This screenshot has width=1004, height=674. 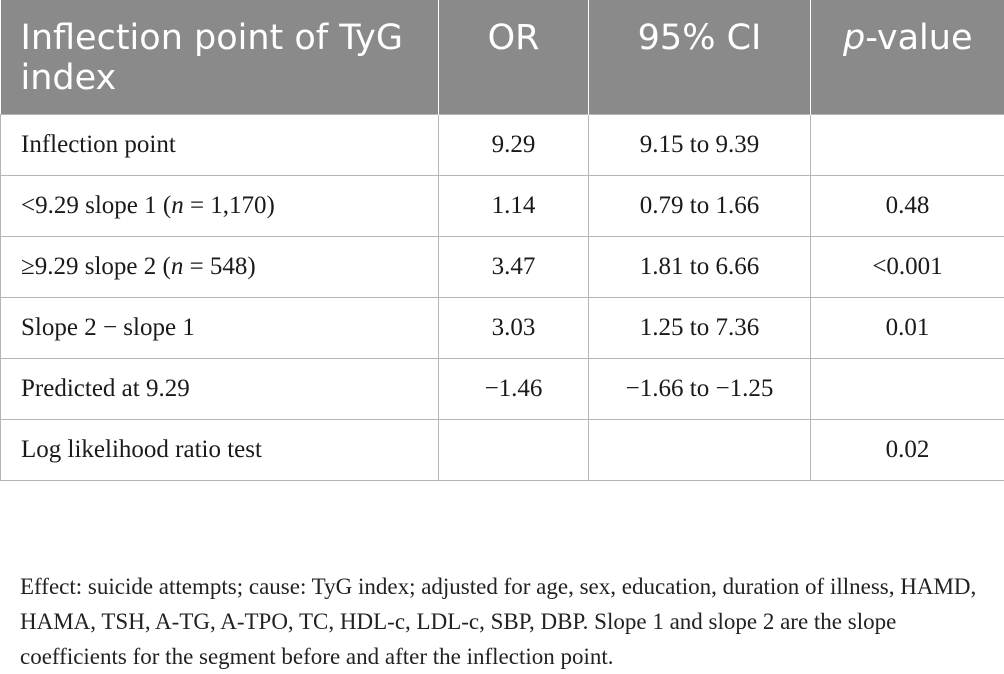 I want to click on table-row: Inflection point 9.29 9.15 to 9.39, so click(x=502, y=144).